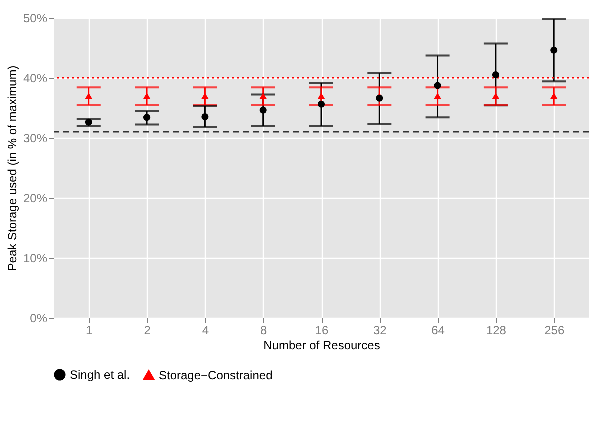 The width and height of the screenshot is (613, 422). I want to click on x-axis-title: Number of Resources, so click(322, 345).